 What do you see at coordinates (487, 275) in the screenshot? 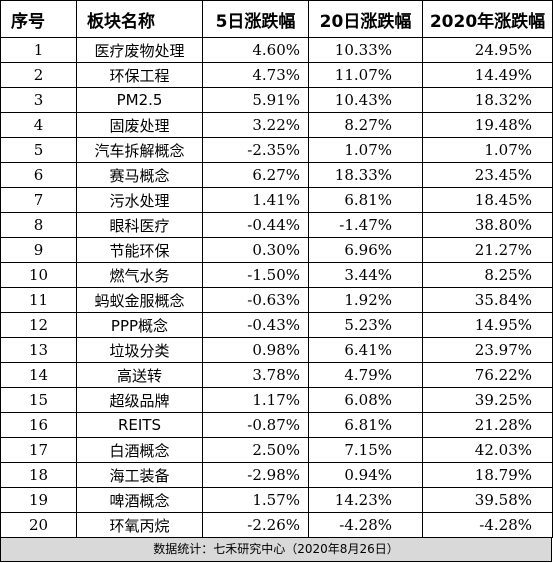
I see `change-2020: 8.25%` at bounding box center [487, 275].